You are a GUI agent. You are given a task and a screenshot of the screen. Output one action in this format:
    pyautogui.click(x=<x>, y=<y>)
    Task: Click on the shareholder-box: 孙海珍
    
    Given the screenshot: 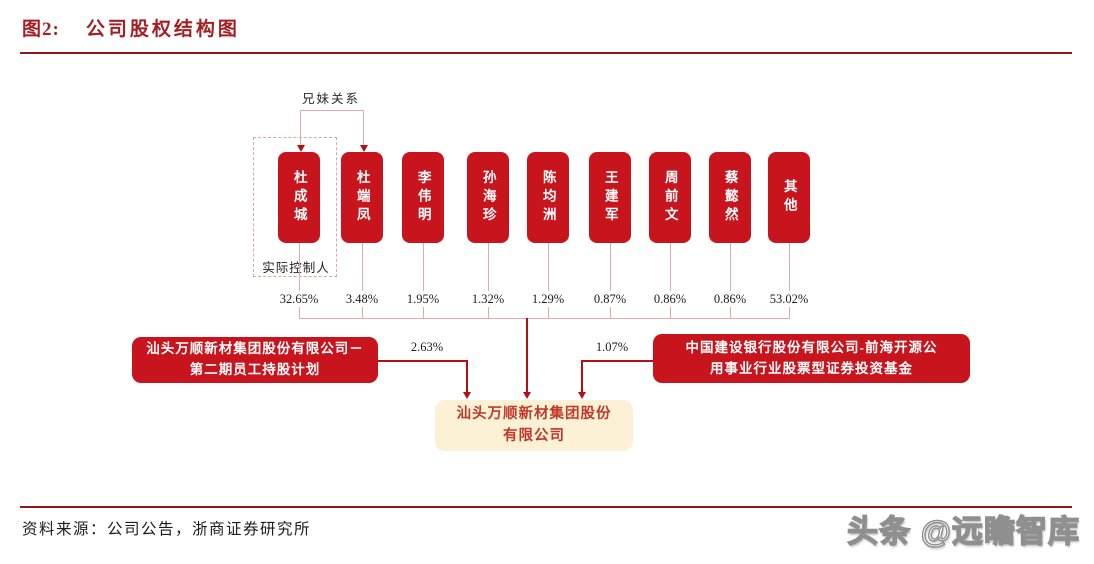 What is the action you would take?
    pyautogui.click(x=488, y=197)
    